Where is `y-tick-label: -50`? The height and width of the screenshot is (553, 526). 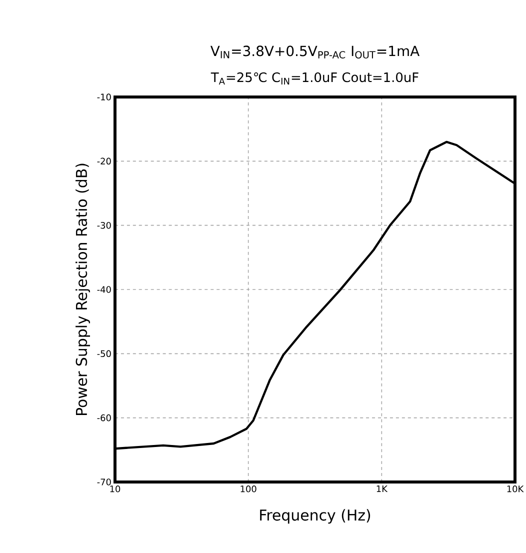 y-tick-label: -50 is located at coordinates (104, 354).